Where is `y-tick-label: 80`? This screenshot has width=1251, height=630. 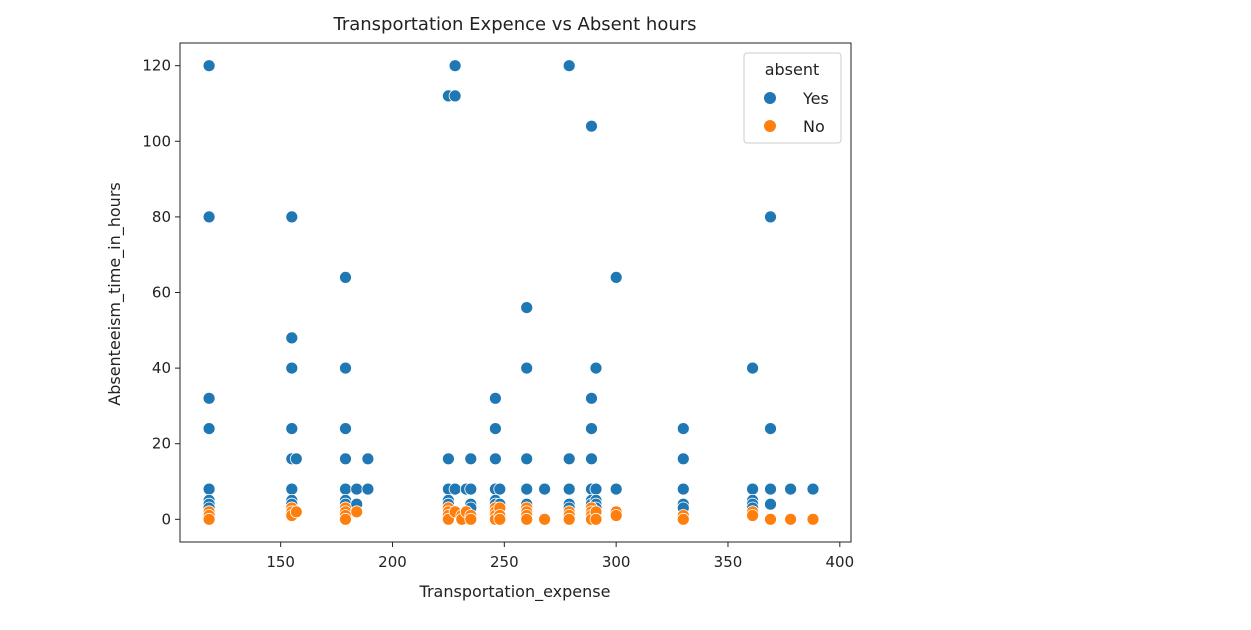 y-tick-label: 80 is located at coordinates (161, 217).